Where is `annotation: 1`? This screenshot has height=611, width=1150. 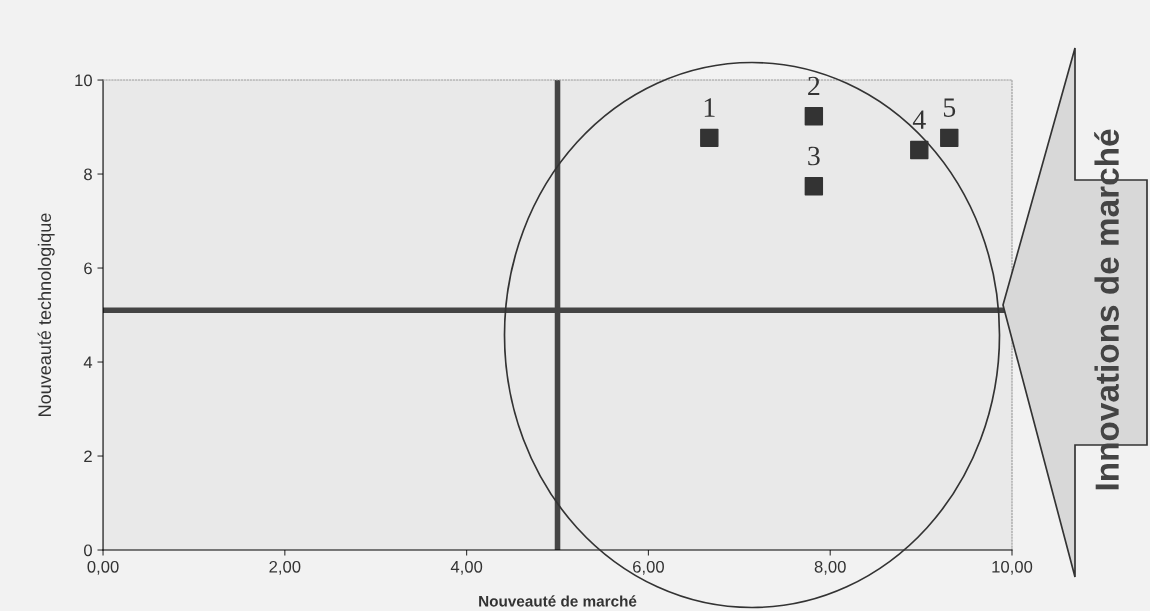 annotation: 1 is located at coordinates (709, 107).